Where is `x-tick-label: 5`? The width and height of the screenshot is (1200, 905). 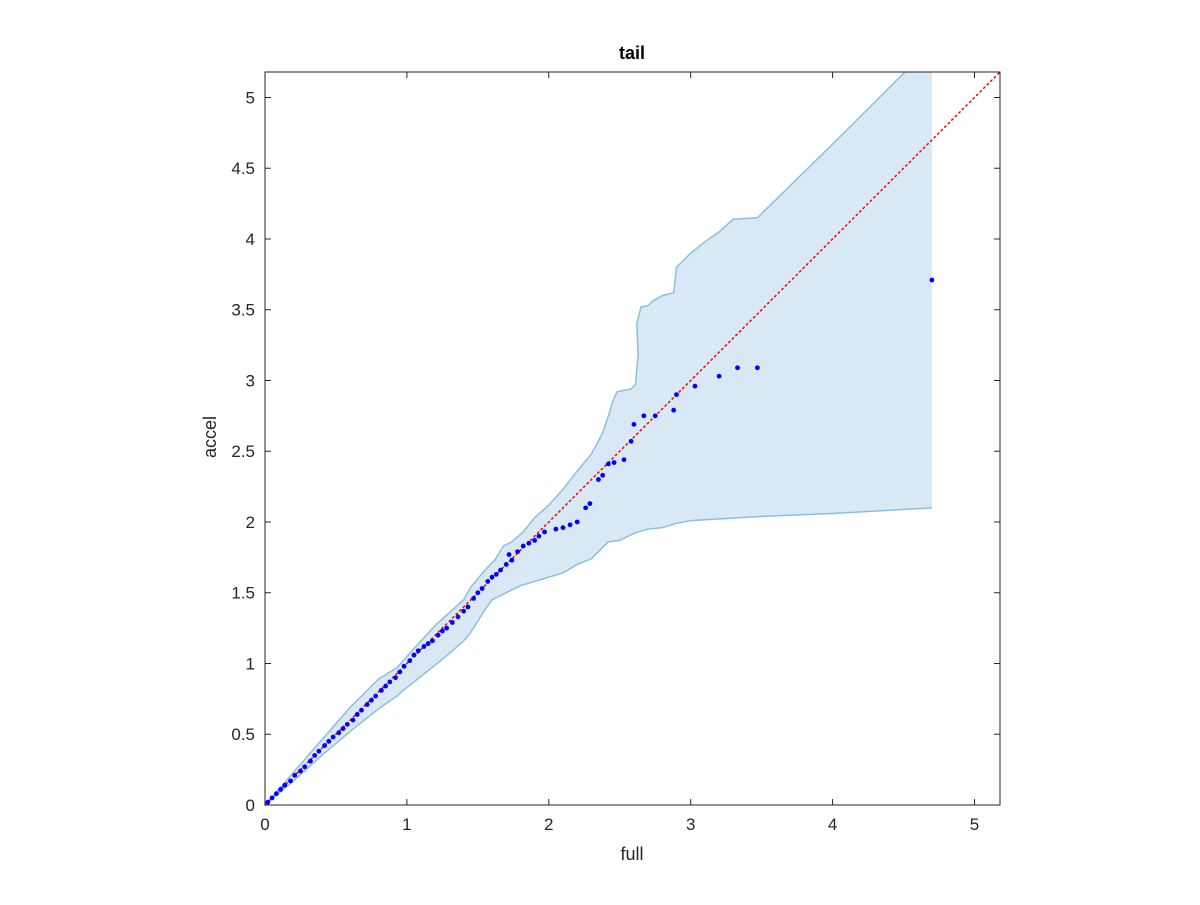 x-tick-label: 5 is located at coordinates (974, 824).